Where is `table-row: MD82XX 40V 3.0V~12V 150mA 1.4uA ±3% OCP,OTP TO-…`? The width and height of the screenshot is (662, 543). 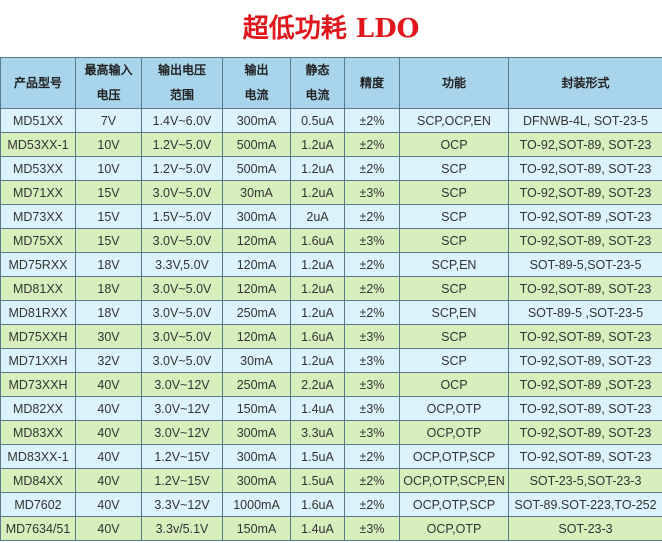 table-row: MD82XX 40V 3.0V~12V 150mA 1.4uA ±3% OCP,OTP TO-… is located at coordinates (331, 408).